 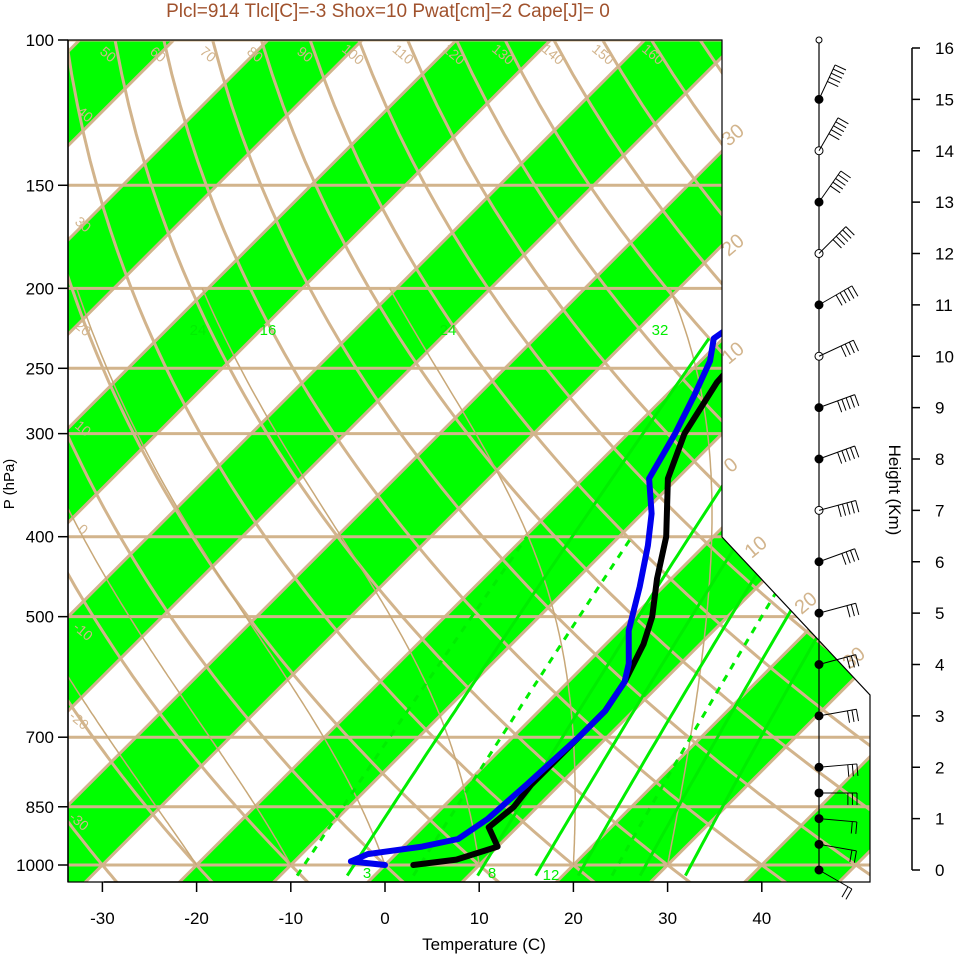 What do you see at coordinates (492, 873) in the screenshot?
I see `mixing-ratio-label: 8` at bounding box center [492, 873].